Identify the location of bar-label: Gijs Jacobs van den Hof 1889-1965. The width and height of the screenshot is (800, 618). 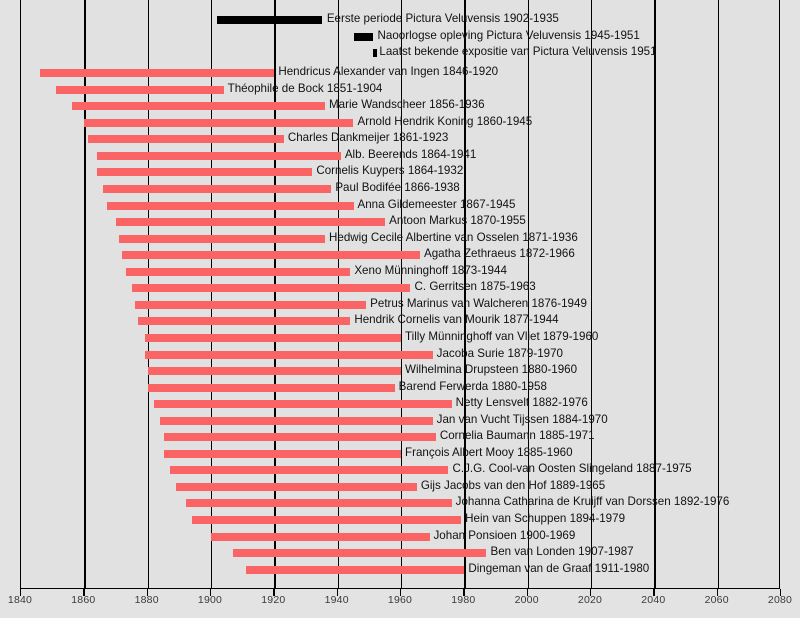
(513, 485).